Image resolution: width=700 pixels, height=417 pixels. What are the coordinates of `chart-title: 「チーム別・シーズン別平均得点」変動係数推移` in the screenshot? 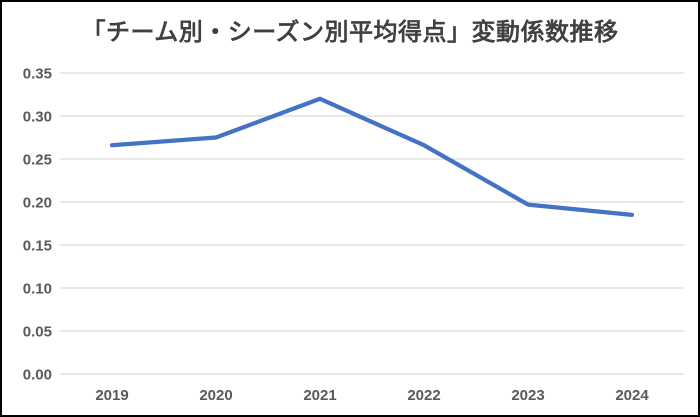 It's located at (350, 32).